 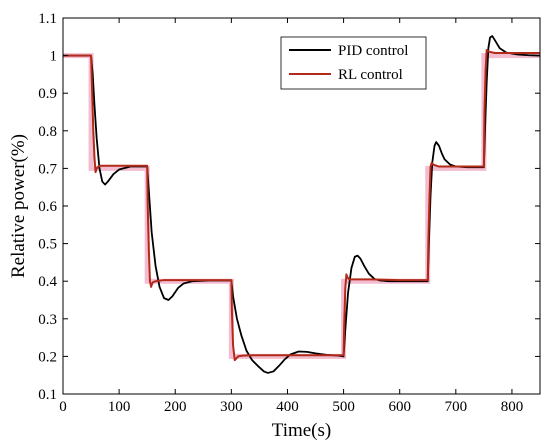 What do you see at coordinates (47, 395) in the screenshot?
I see `y-tick-label: 0.1` at bounding box center [47, 395].